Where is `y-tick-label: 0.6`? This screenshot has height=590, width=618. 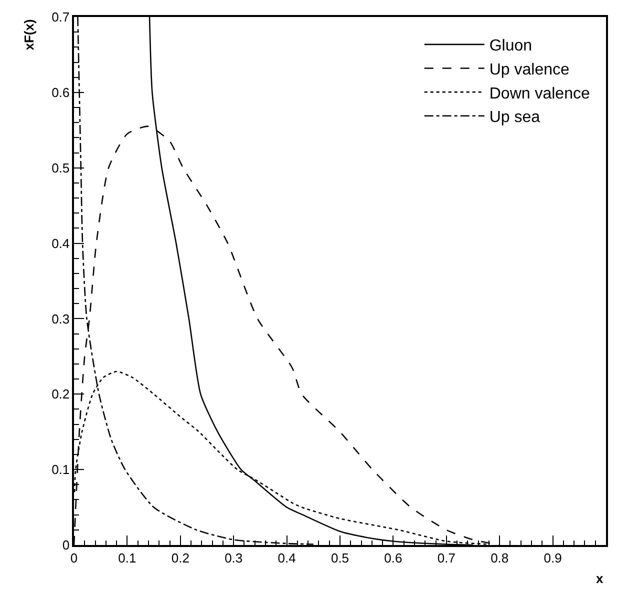
y-tick-label: 0.6 is located at coordinates (61, 92).